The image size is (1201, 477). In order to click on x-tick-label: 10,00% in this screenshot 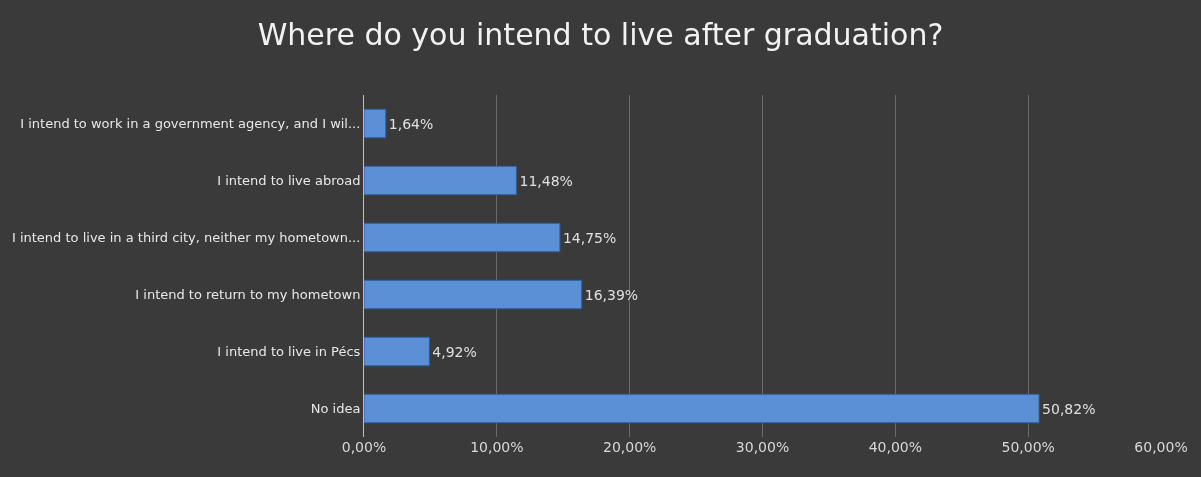, I will do `click(497, 447)`.